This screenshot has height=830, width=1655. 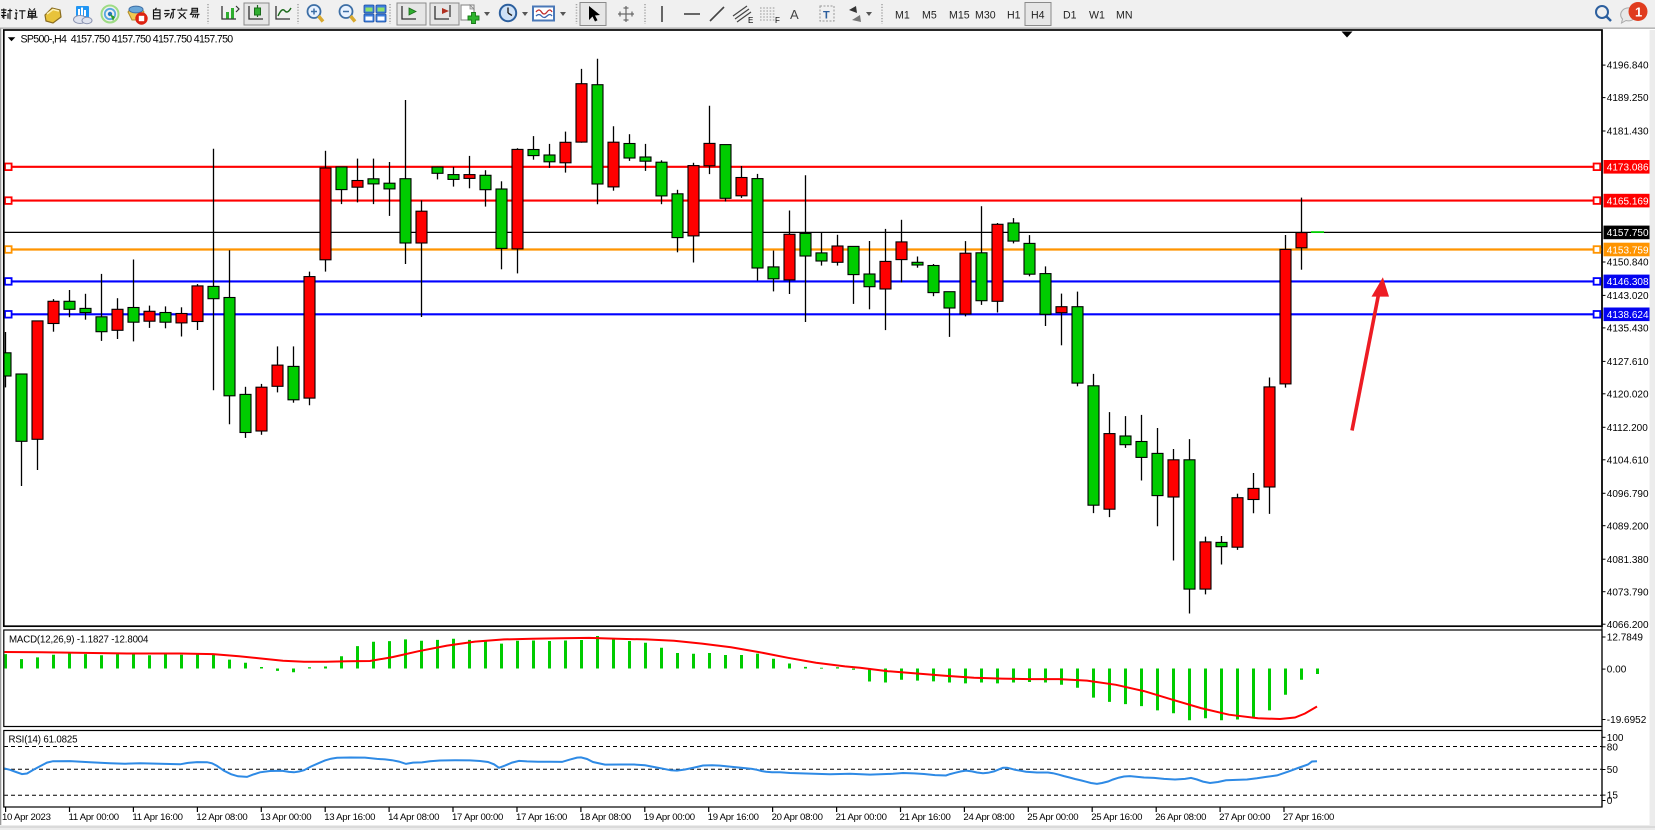 I want to click on svg-text: 11 Apr 00:00, so click(x=94, y=817).